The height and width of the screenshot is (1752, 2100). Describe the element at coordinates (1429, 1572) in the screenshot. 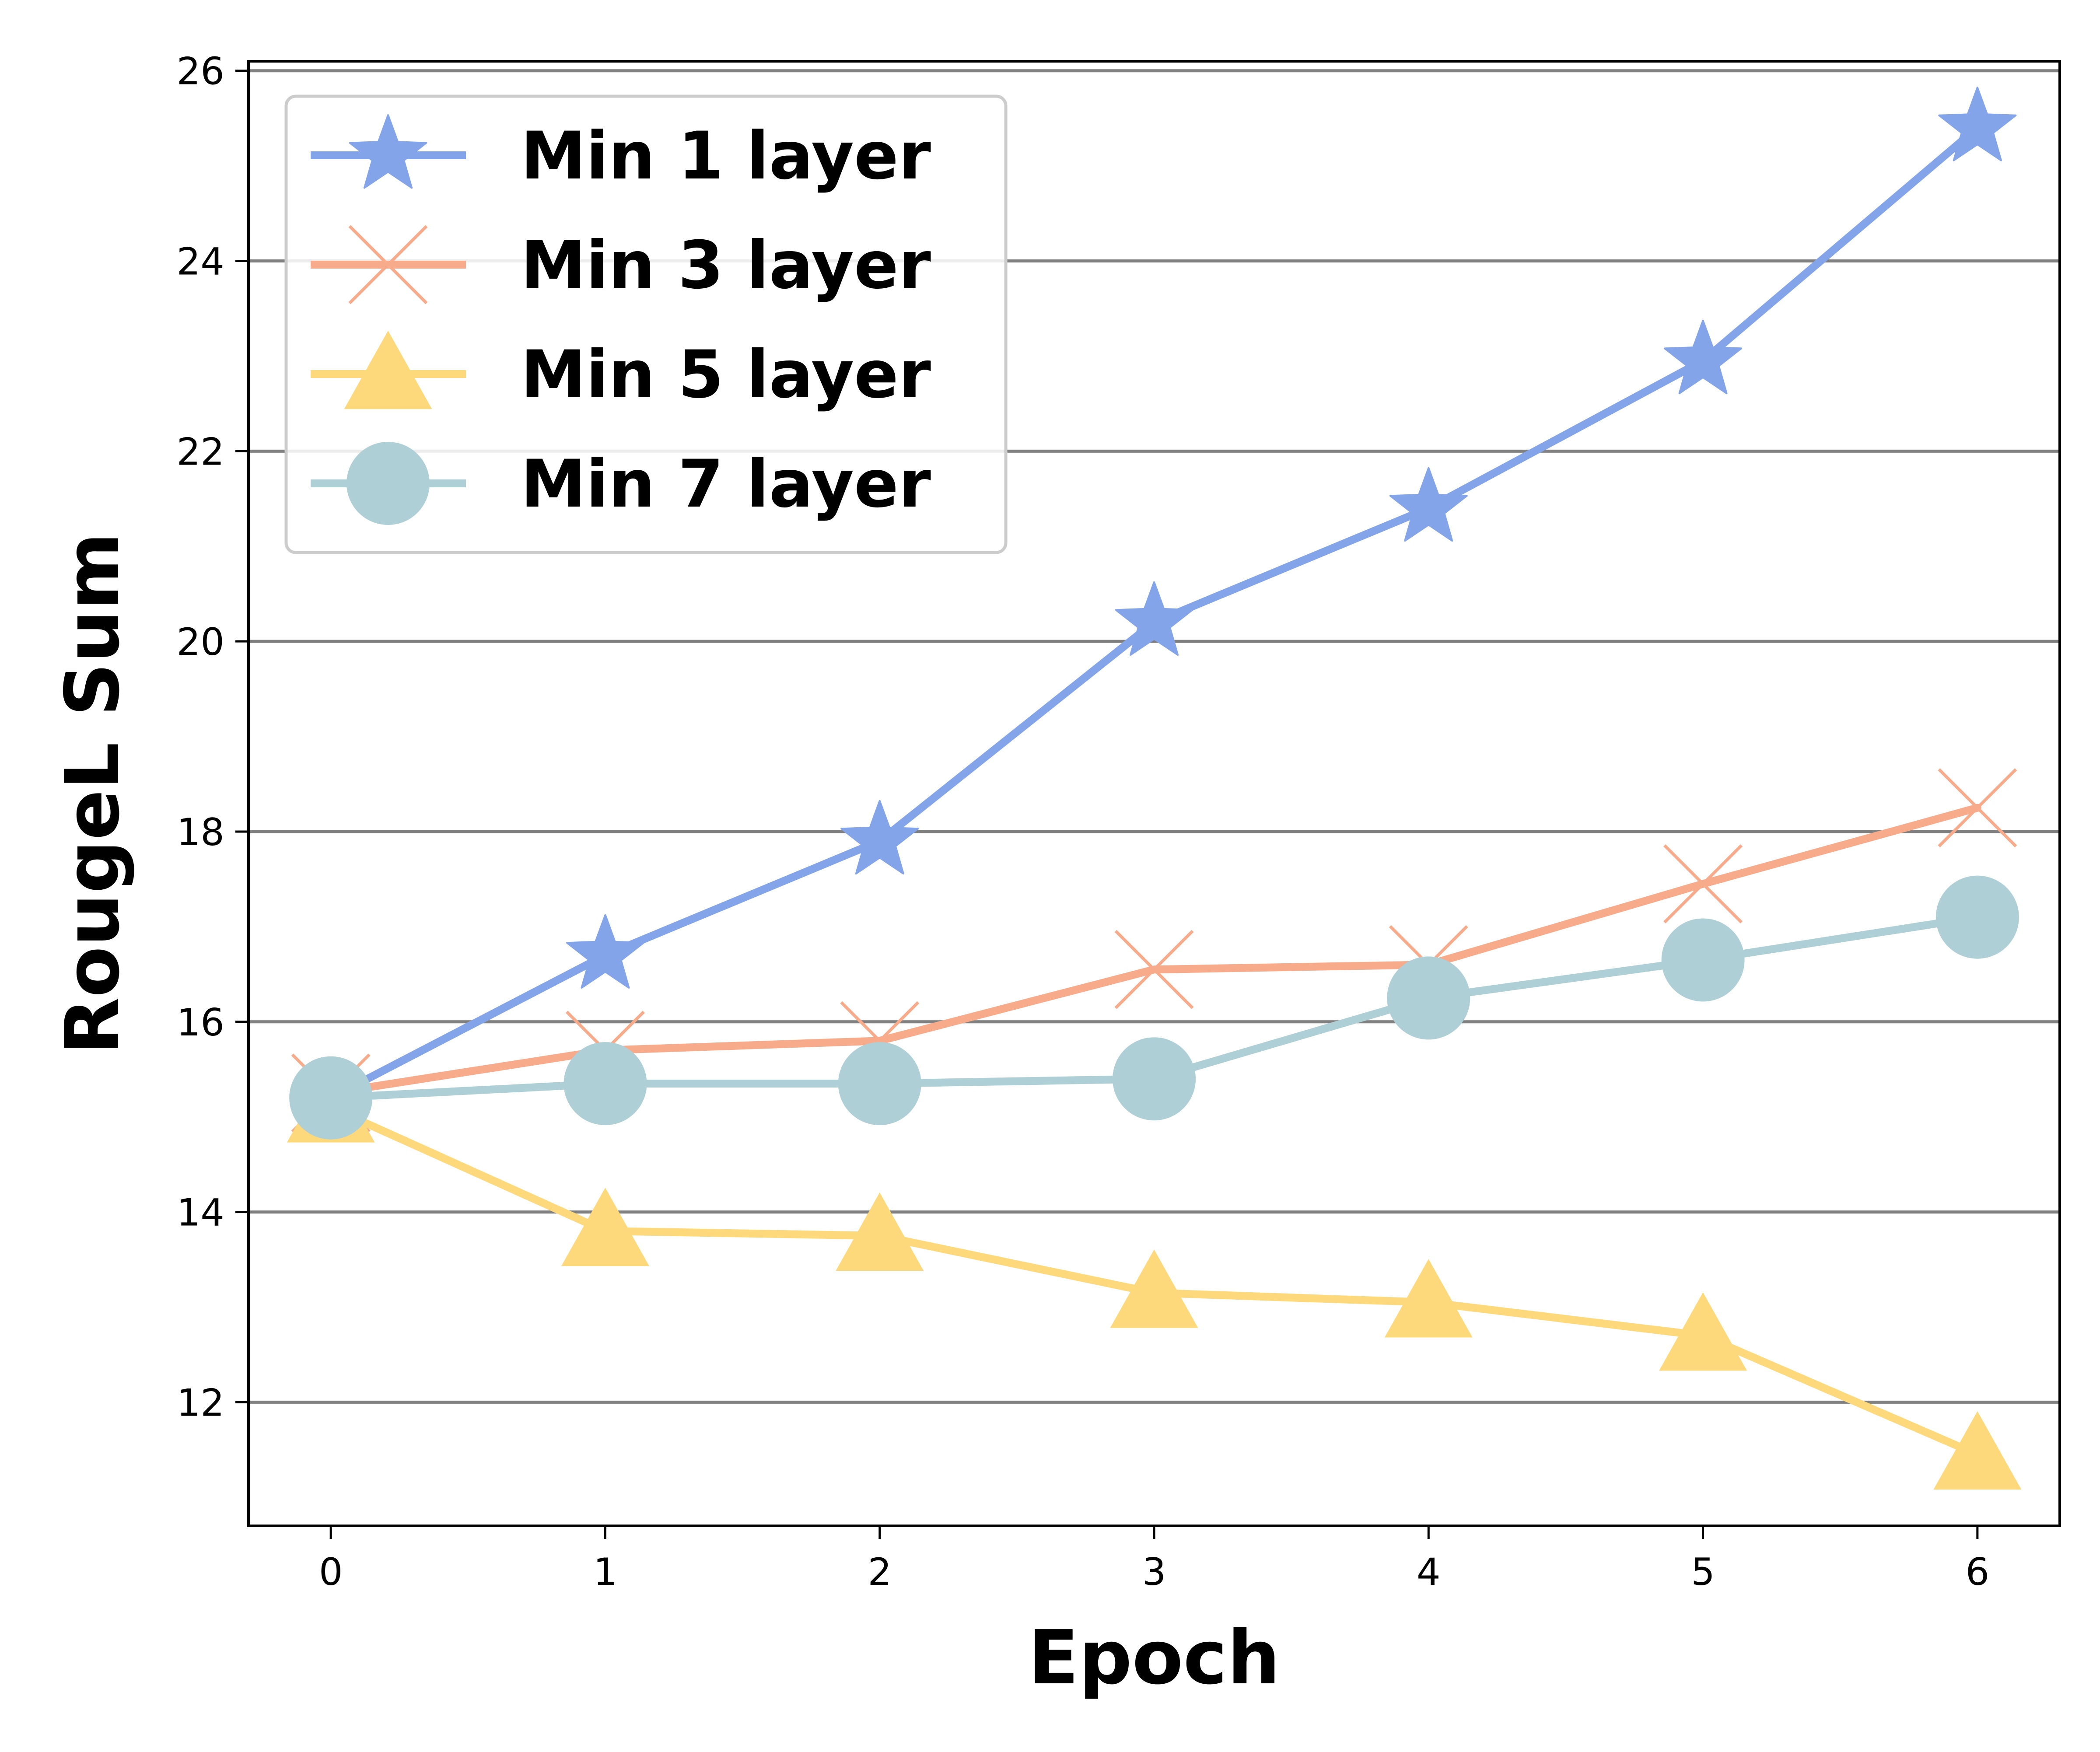

I see `x-tick-label: 4` at that location.